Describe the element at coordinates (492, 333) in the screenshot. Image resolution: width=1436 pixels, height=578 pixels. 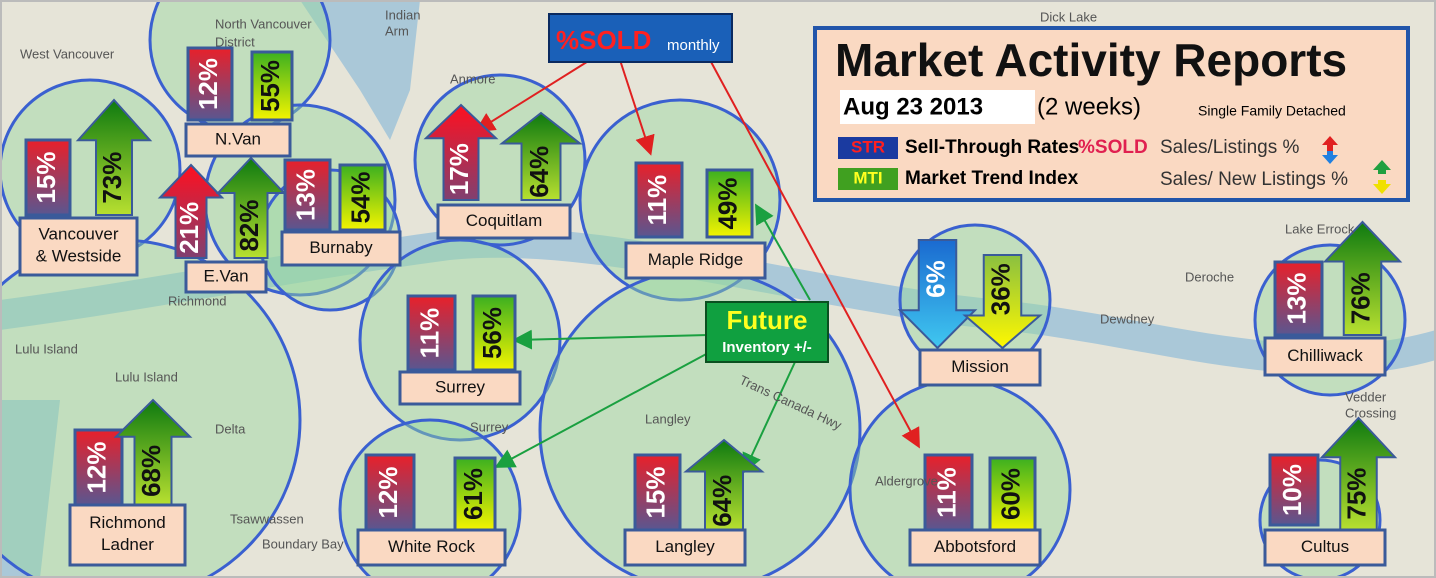
I see `mti-value: 56%` at that location.